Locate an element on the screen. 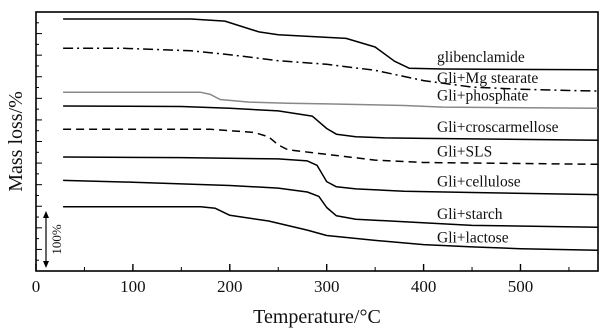 This screenshot has height=328, width=601. scale-bar-arrow-top is located at coordinates (46, 214).